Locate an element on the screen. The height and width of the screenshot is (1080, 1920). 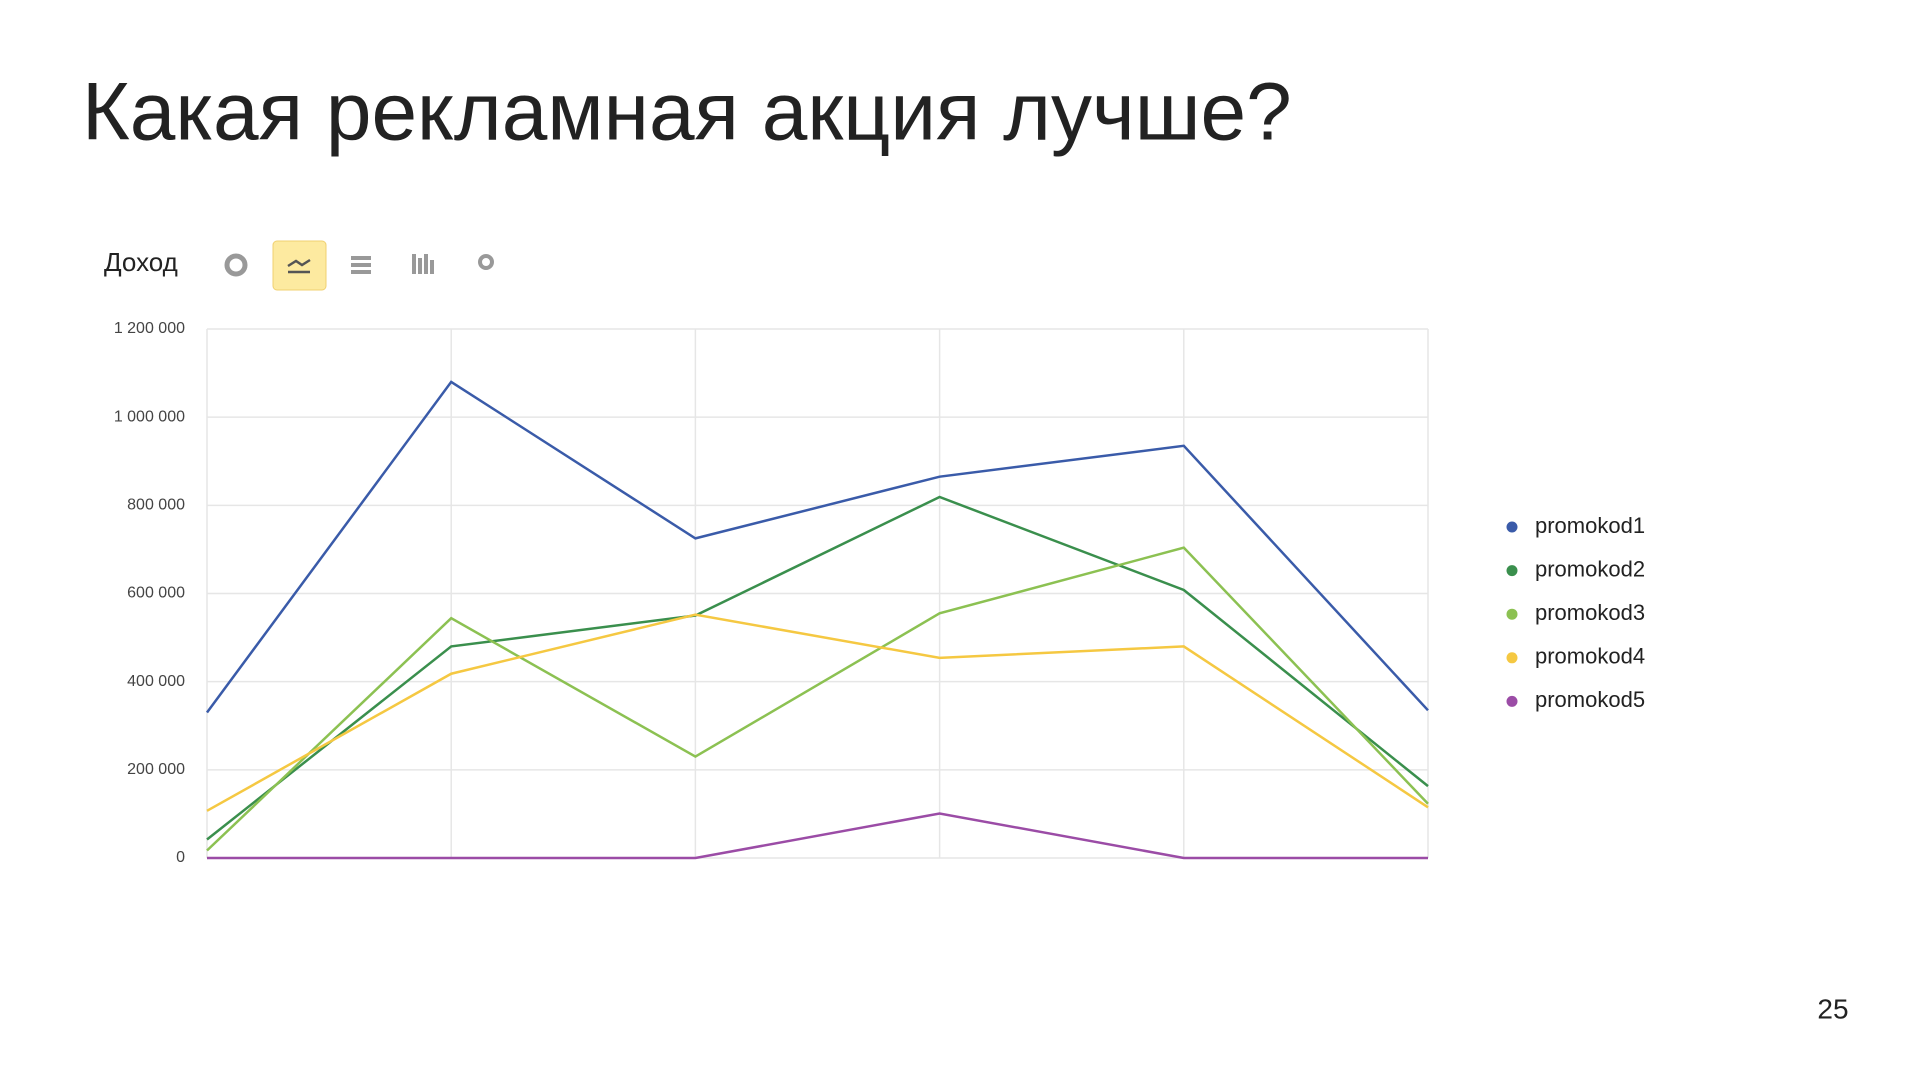
map-icon is located at coordinates (486, 262).